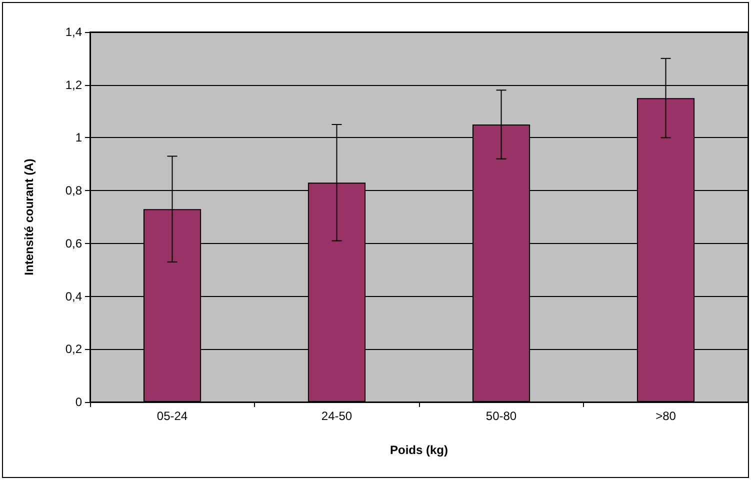 Image resolution: width=751 pixels, height=480 pixels. I want to click on y-tick-label: 0,6, so click(73, 243).